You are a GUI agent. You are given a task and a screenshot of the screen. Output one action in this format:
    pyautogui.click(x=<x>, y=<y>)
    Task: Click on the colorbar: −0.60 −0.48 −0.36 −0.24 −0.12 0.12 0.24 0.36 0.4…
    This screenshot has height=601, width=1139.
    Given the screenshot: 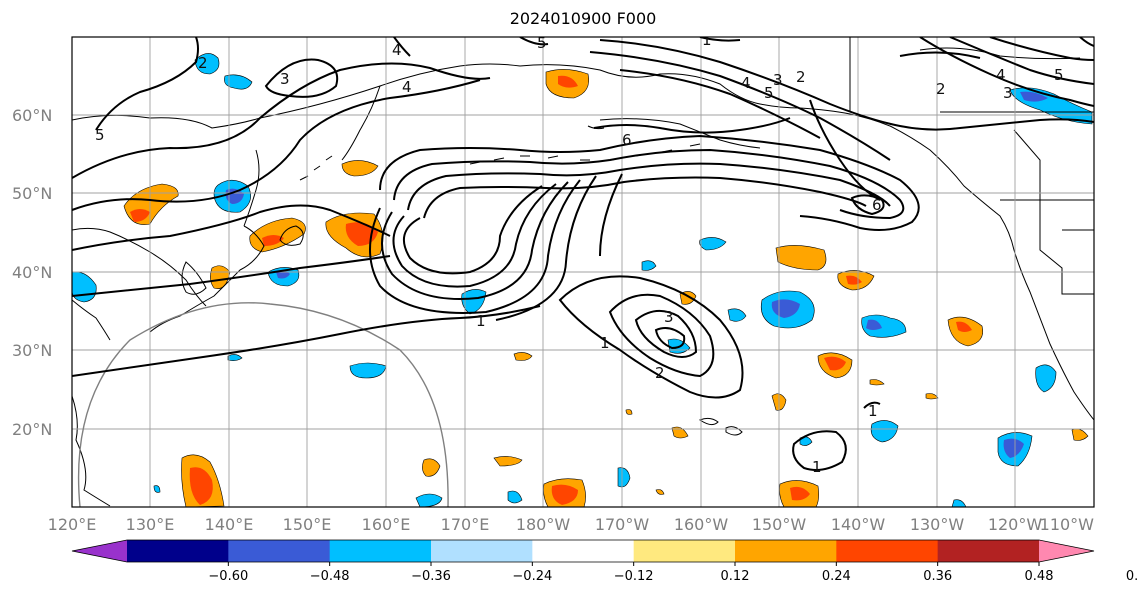 What is the action you would take?
    pyautogui.click(x=605, y=561)
    